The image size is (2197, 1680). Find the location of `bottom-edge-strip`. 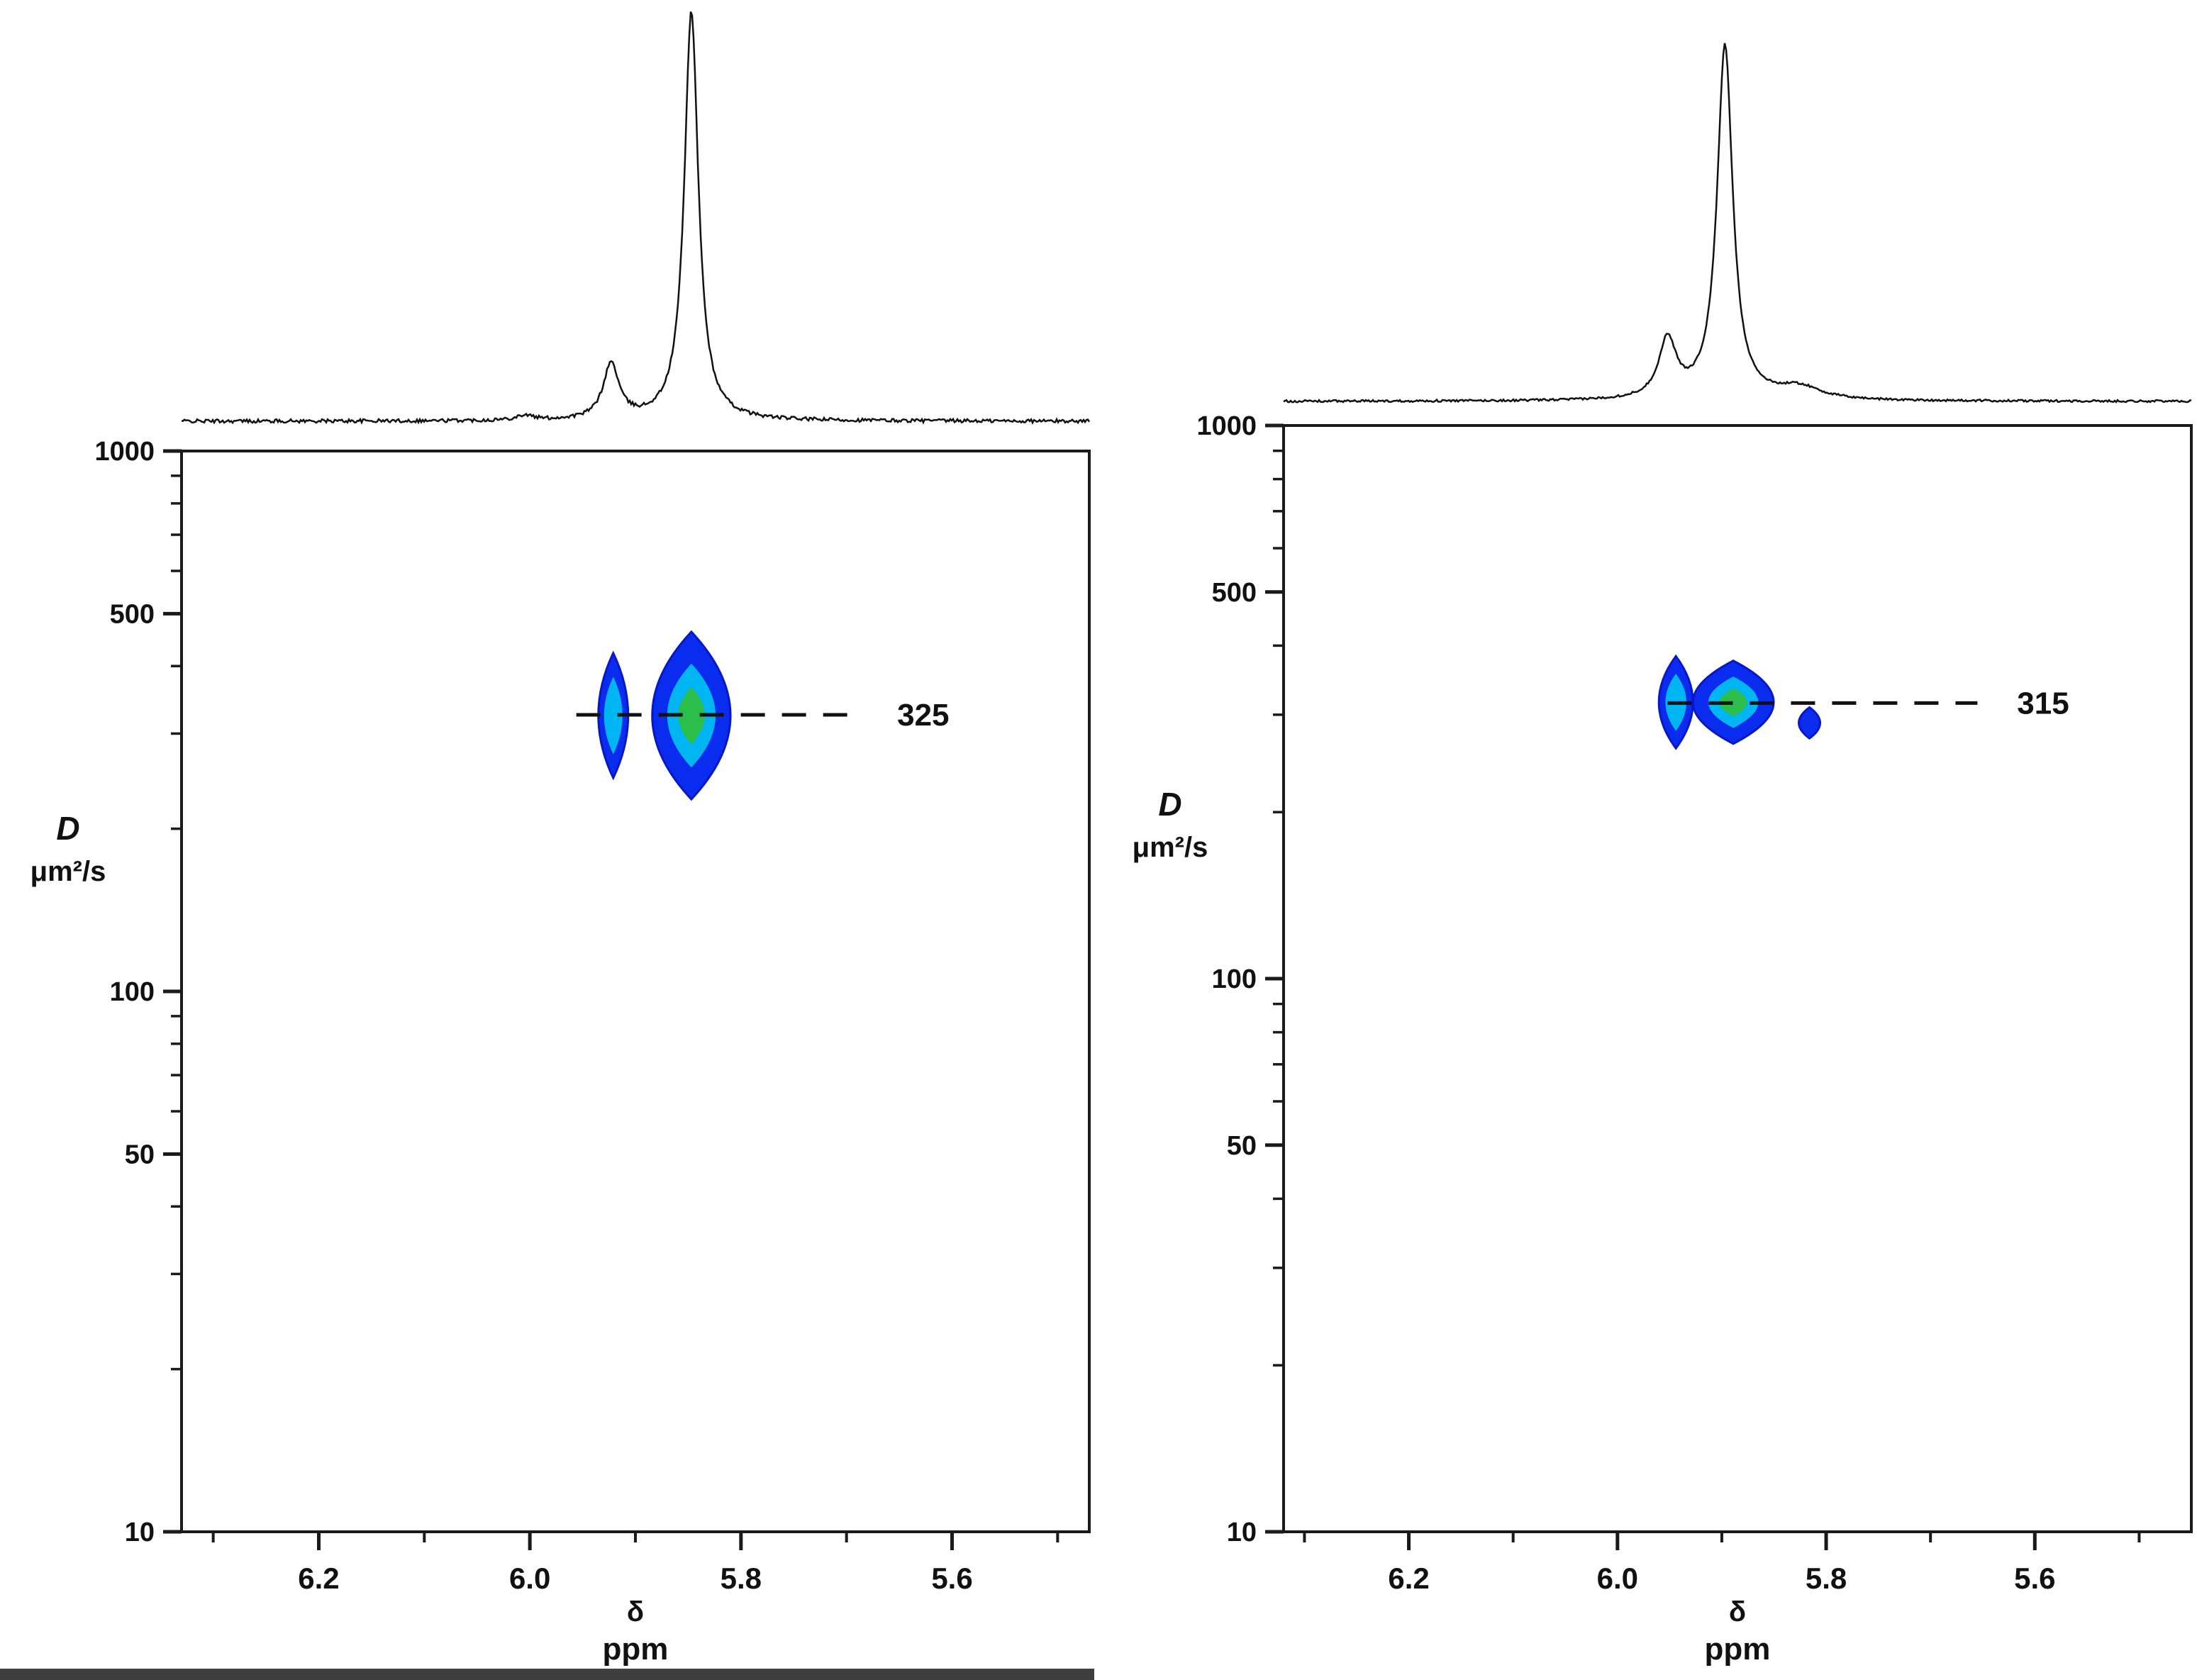

bottom-edge-strip is located at coordinates (547, 1675).